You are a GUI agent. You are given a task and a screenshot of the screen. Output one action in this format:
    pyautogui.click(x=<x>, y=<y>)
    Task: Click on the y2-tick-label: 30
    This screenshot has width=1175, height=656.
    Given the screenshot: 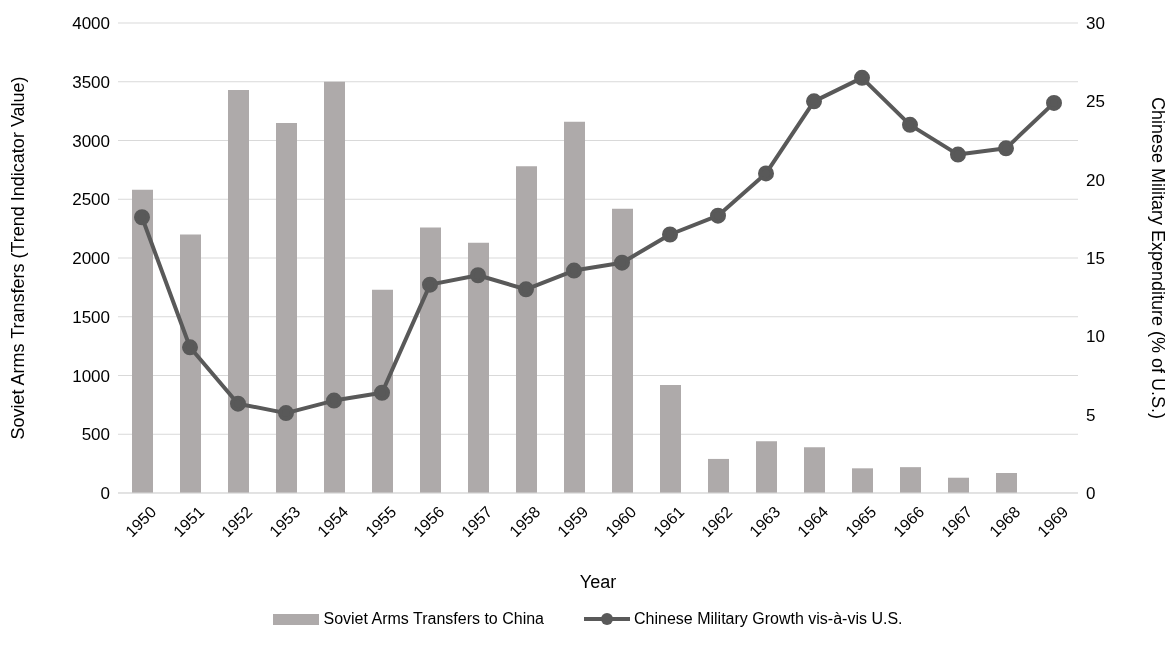 What is the action you would take?
    pyautogui.click(x=1095, y=24)
    